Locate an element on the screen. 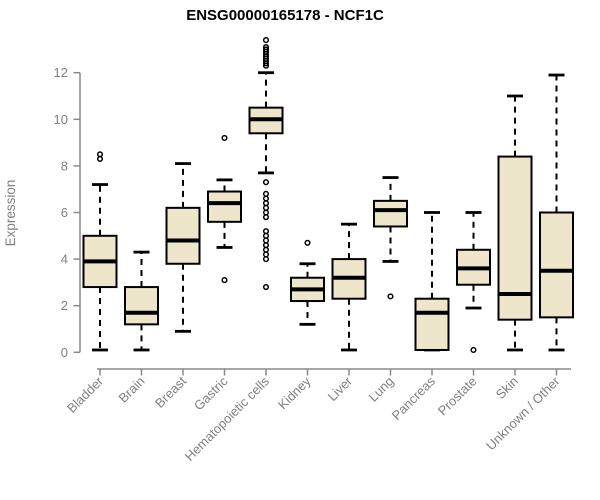  iqr-box-unknown-other is located at coordinates (556, 265).